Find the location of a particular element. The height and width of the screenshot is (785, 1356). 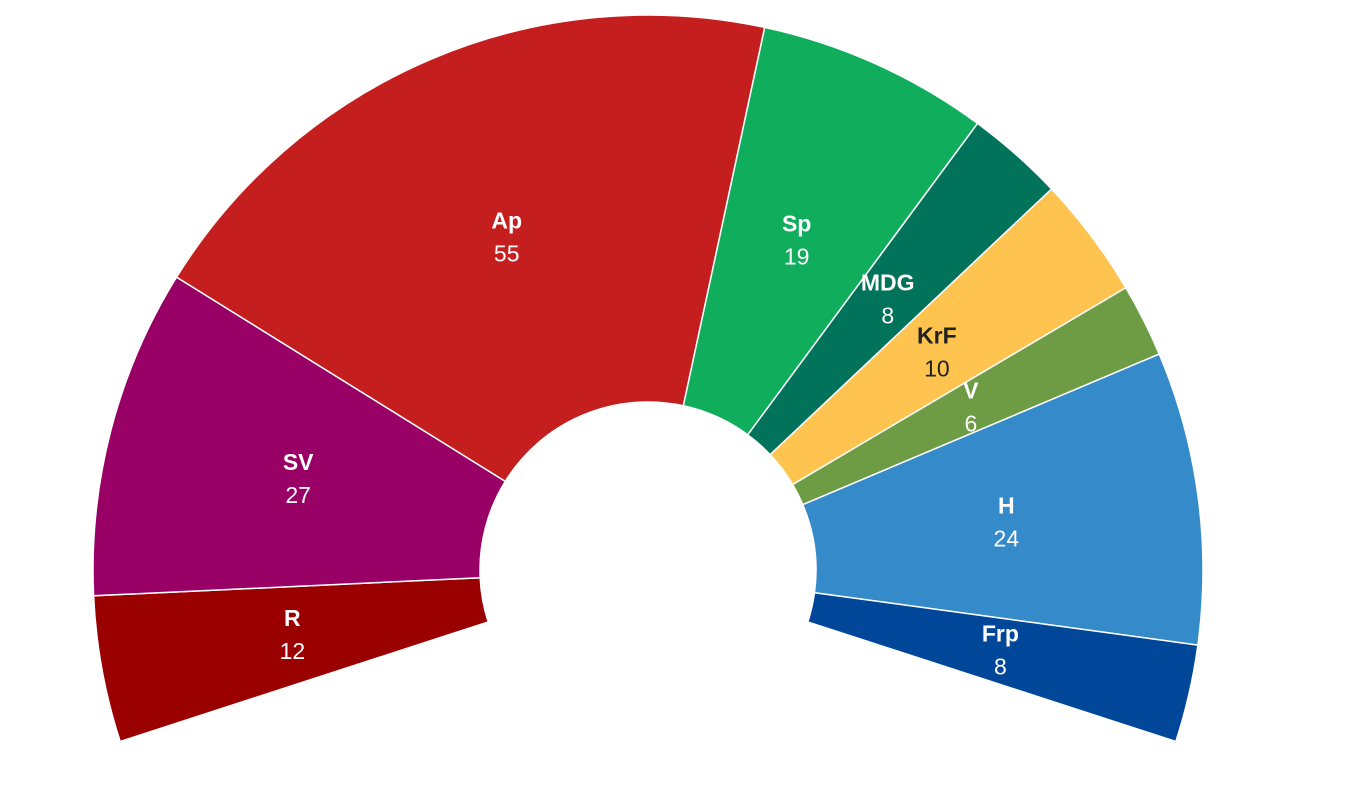

segment-name: KrF is located at coordinates (937, 336).